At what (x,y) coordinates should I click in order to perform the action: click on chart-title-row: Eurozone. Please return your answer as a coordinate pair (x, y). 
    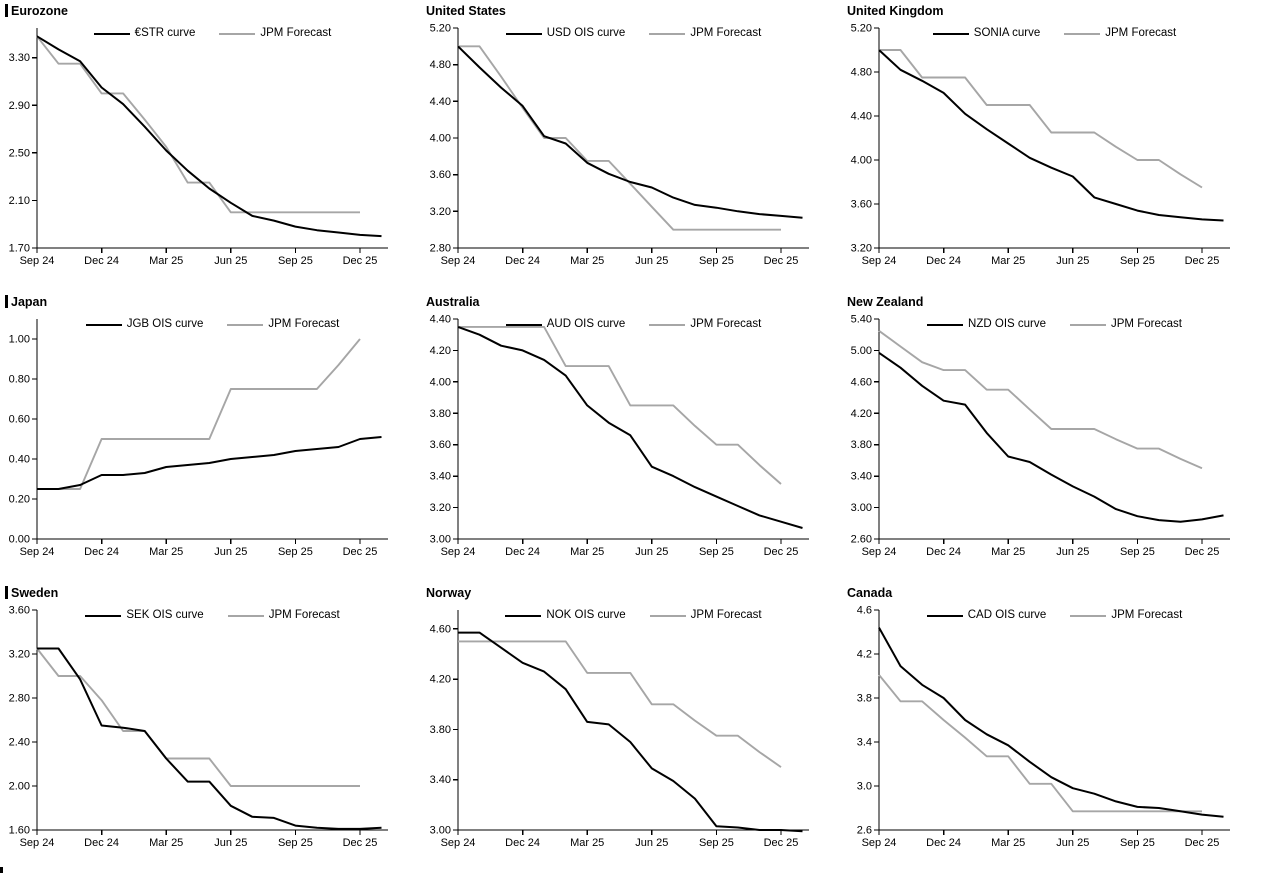
    Looking at the image, I should click on (210, 11).